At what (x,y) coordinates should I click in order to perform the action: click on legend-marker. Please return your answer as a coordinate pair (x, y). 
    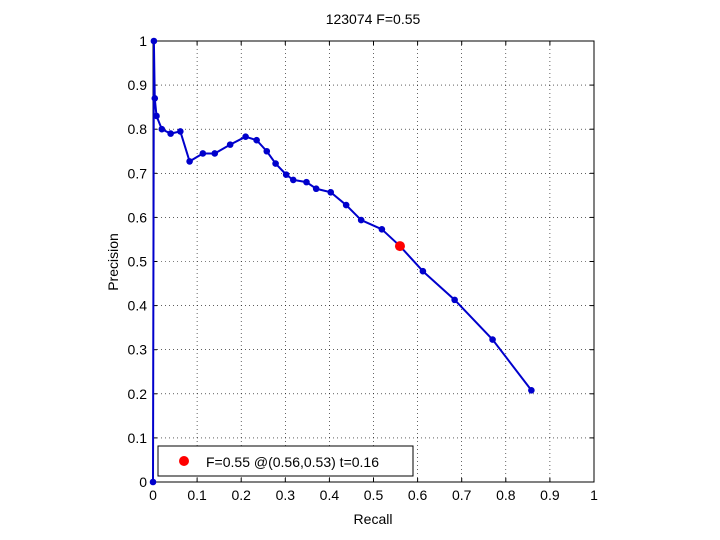
    Looking at the image, I should click on (184, 461).